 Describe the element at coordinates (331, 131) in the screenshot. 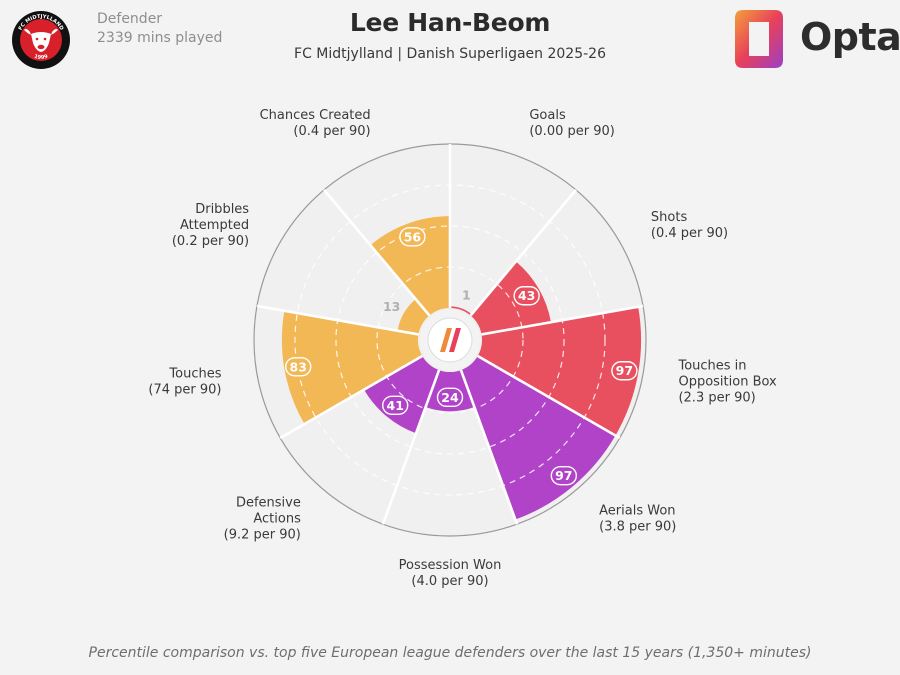

I see `metric-detail-8: (0.4 per 90)` at that location.